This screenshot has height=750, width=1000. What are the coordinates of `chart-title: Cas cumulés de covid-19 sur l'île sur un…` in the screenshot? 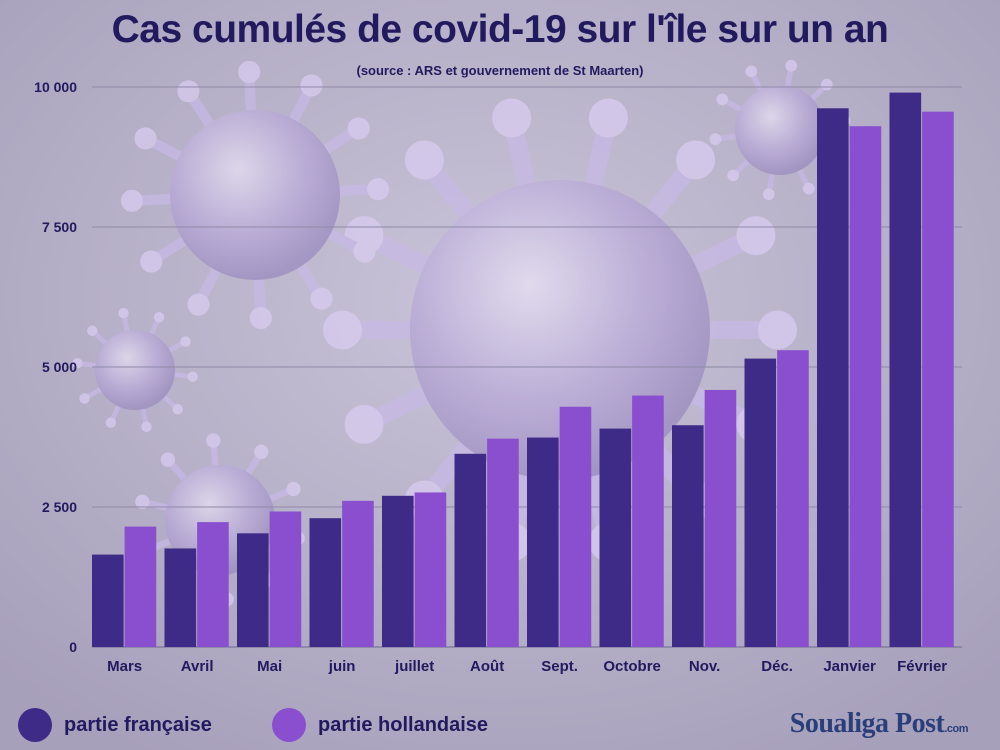 It's located at (500, 29).